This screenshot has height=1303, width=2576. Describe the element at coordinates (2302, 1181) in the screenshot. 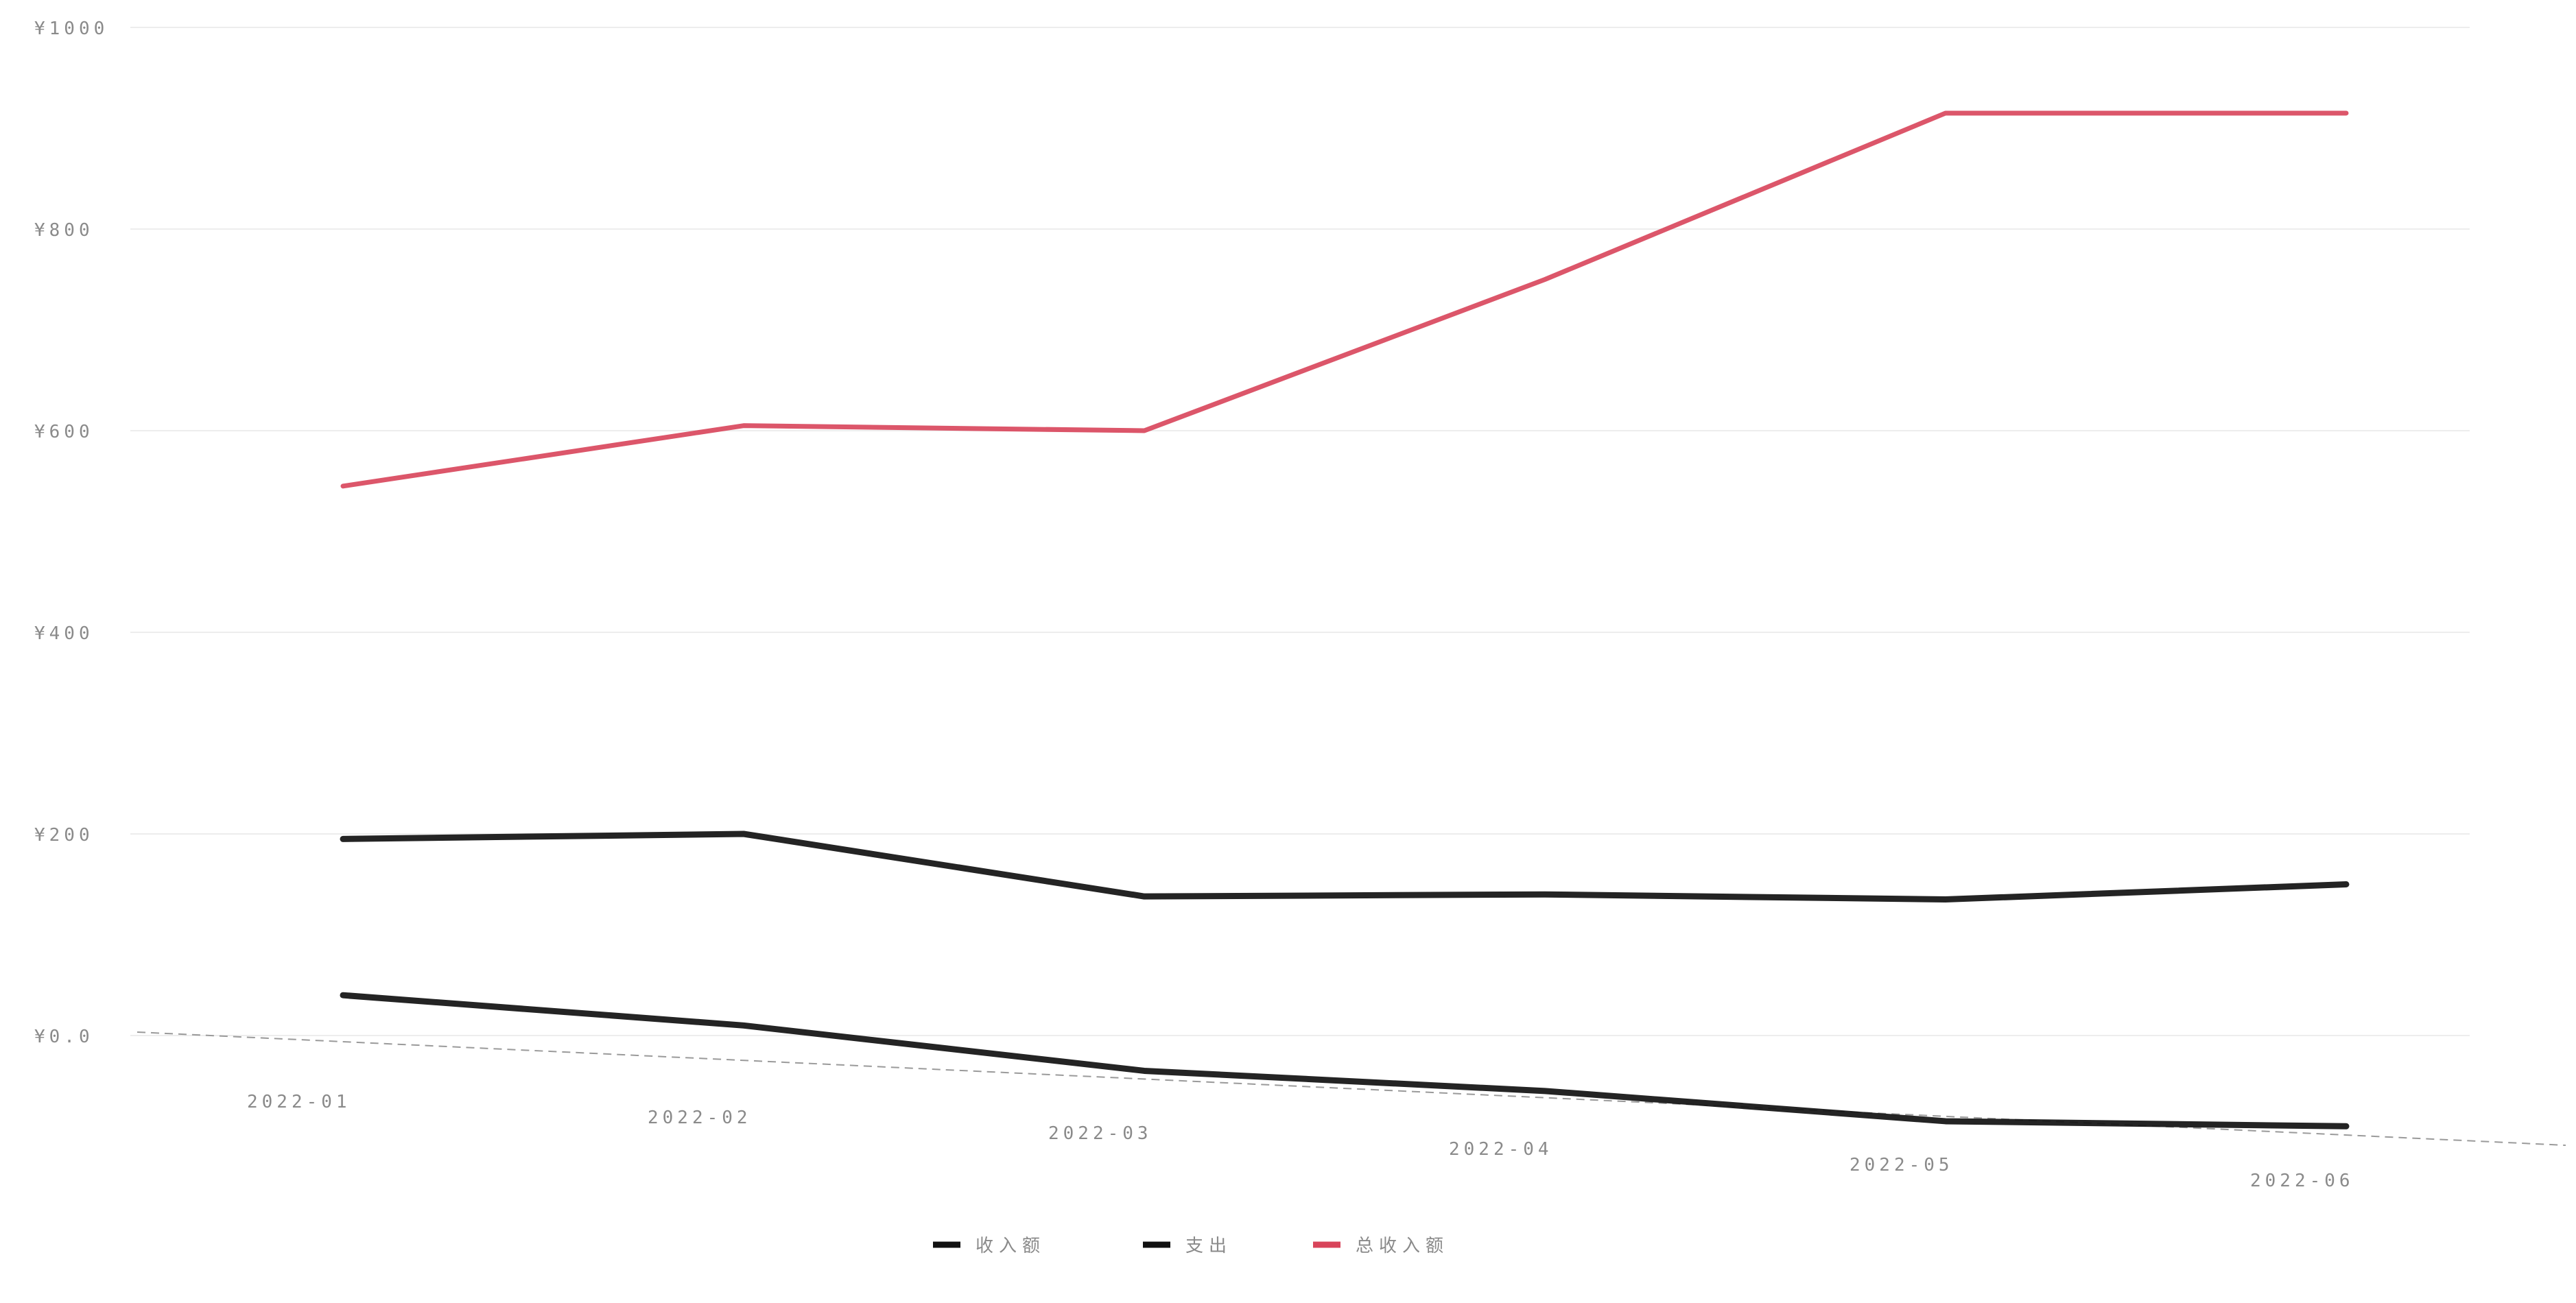

I see `x-tick-label: 2022-06` at that location.